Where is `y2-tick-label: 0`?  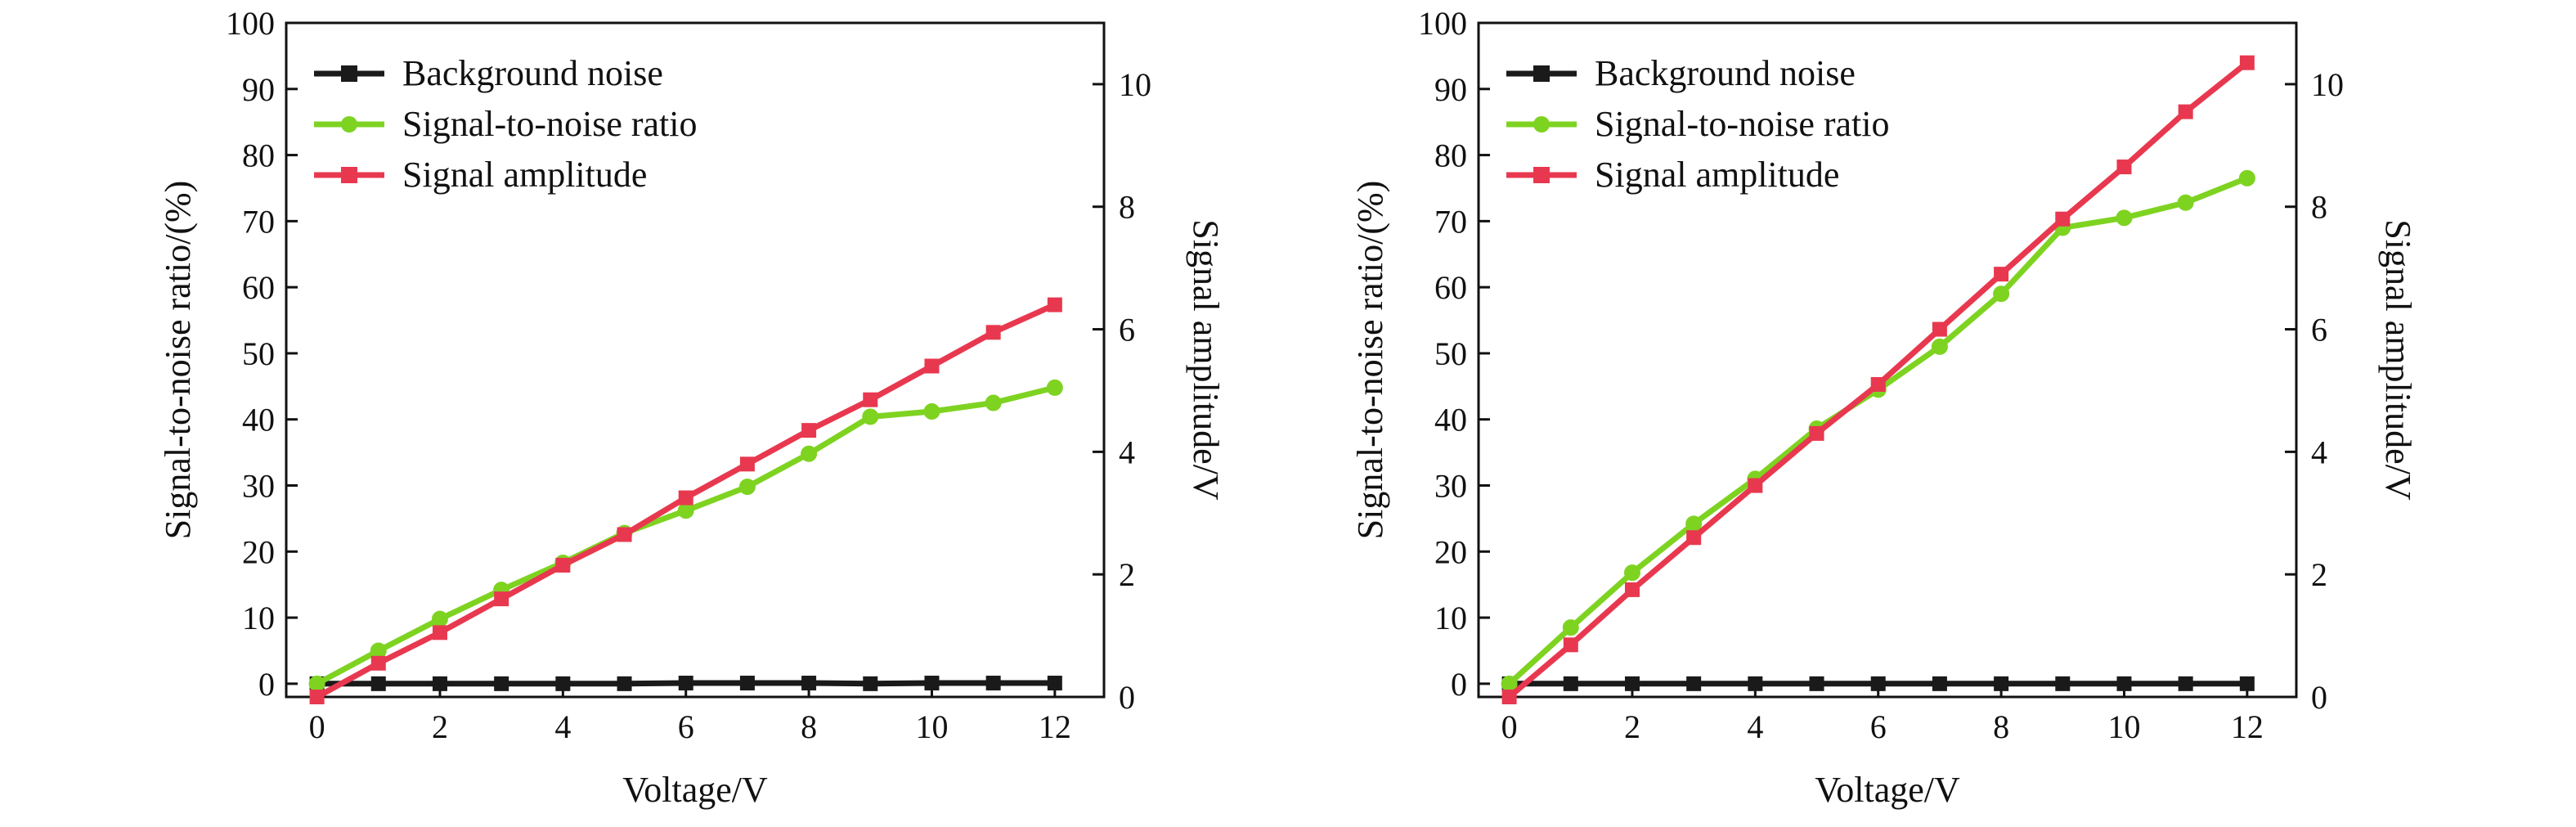 y2-tick-label: 0 is located at coordinates (2319, 697).